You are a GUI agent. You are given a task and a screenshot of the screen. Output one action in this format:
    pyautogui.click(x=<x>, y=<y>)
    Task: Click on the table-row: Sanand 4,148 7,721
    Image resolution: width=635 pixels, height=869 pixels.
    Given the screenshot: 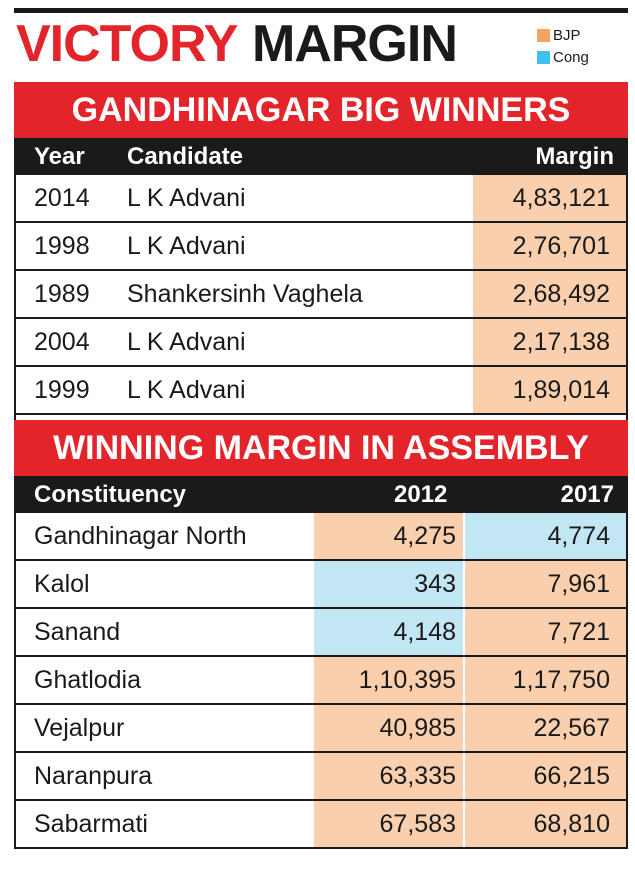 What is the action you would take?
    pyautogui.click(x=321, y=633)
    